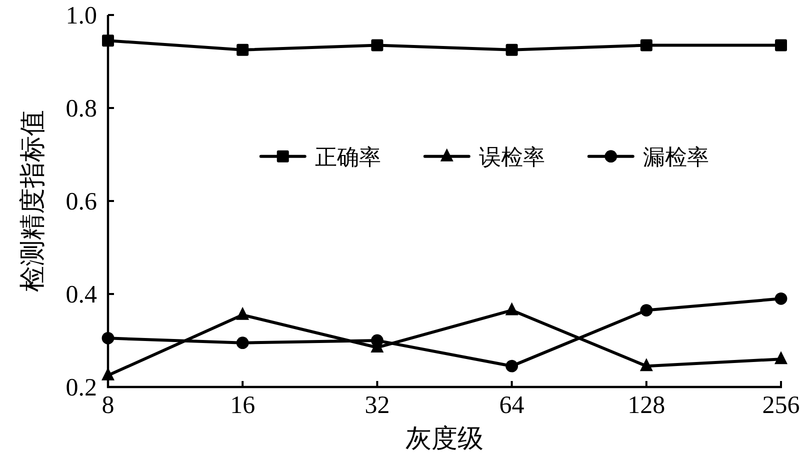 Image resolution: width=800 pixels, height=459 pixels. What do you see at coordinates (445, 438) in the screenshot?
I see `xlabel: 灰度级` at bounding box center [445, 438].